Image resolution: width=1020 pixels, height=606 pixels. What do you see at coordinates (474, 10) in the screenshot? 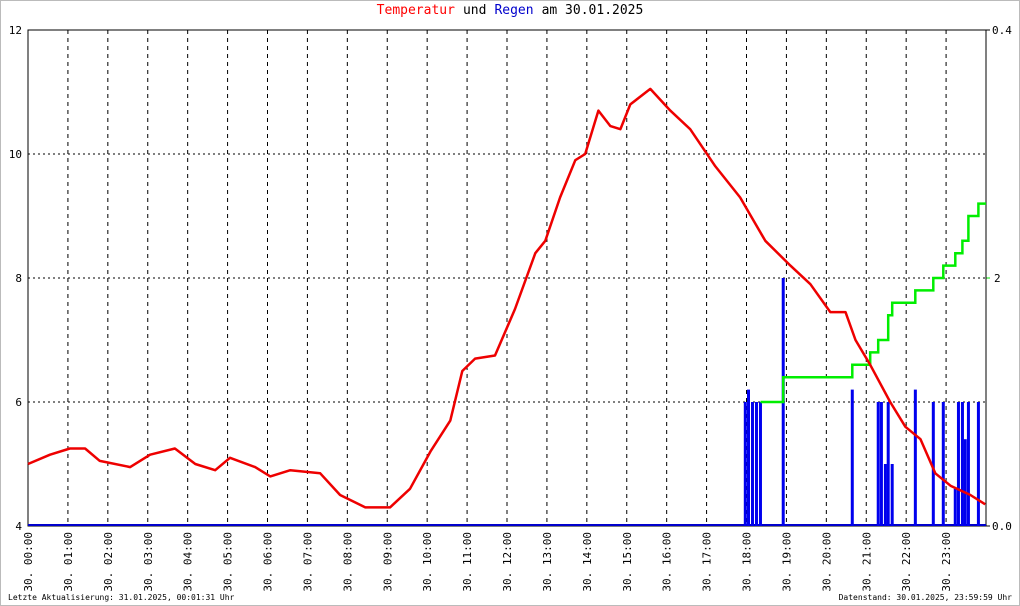
I see `title-part: und` at bounding box center [474, 10].